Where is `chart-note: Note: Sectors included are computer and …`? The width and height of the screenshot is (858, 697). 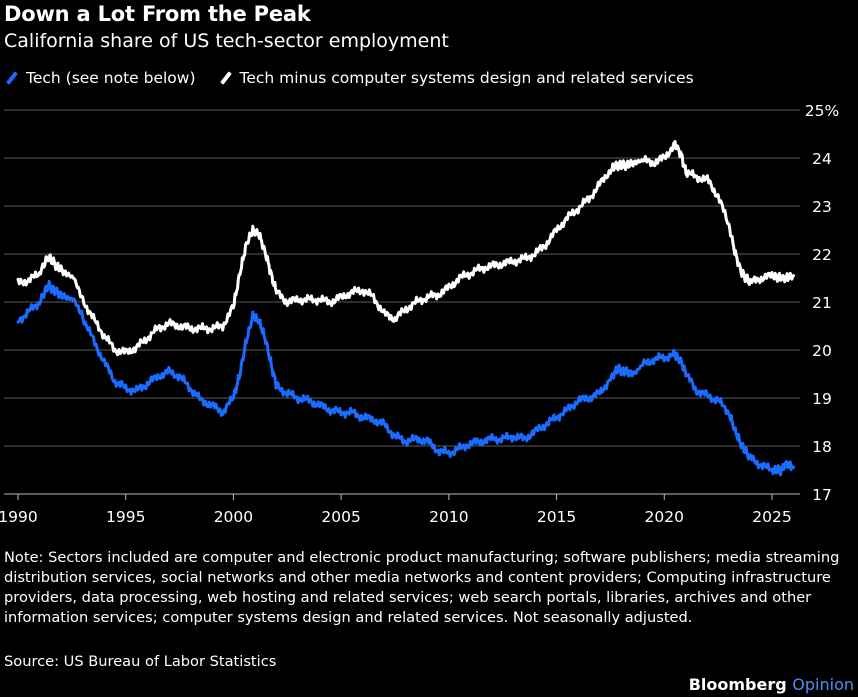
chart-note: Note: Sectors included are computer and … is located at coordinates (422, 587).